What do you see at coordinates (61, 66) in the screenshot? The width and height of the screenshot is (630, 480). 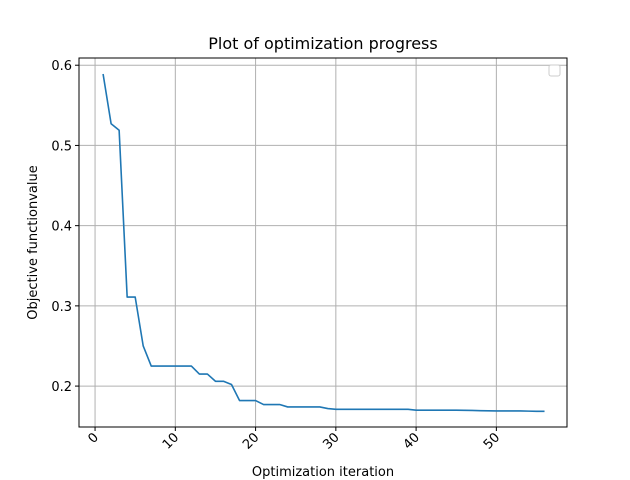 I see `y-tick-label: 0.6` at bounding box center [61, 66].